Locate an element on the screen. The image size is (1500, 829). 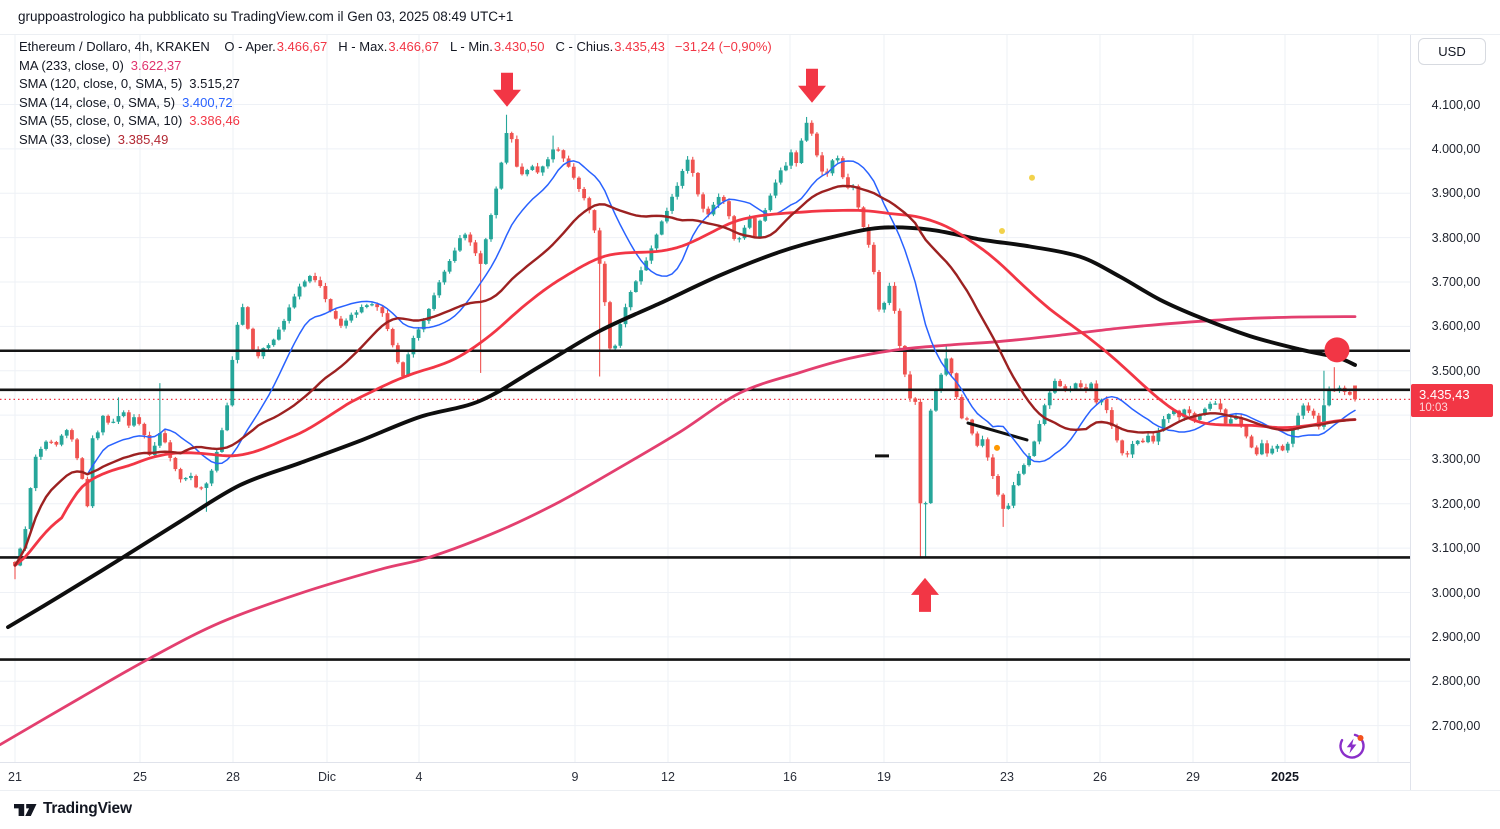
indicator-value-4: 3.385,49 is located at coordinates (143, 139).